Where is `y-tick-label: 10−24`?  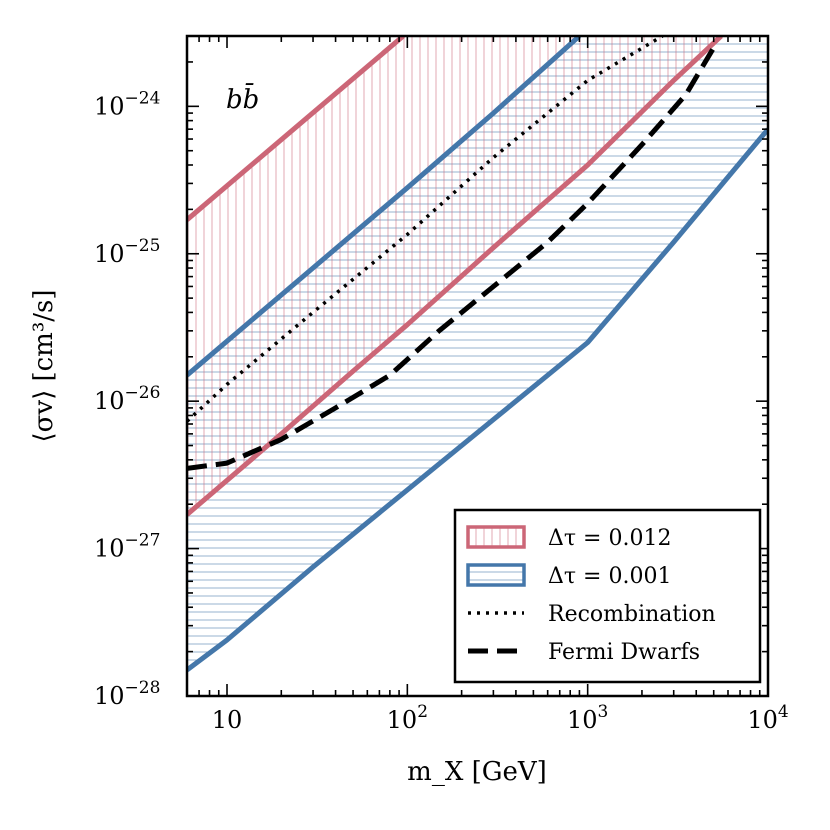 y-tick-label: 10−24 is located at coordinates (127, 104).